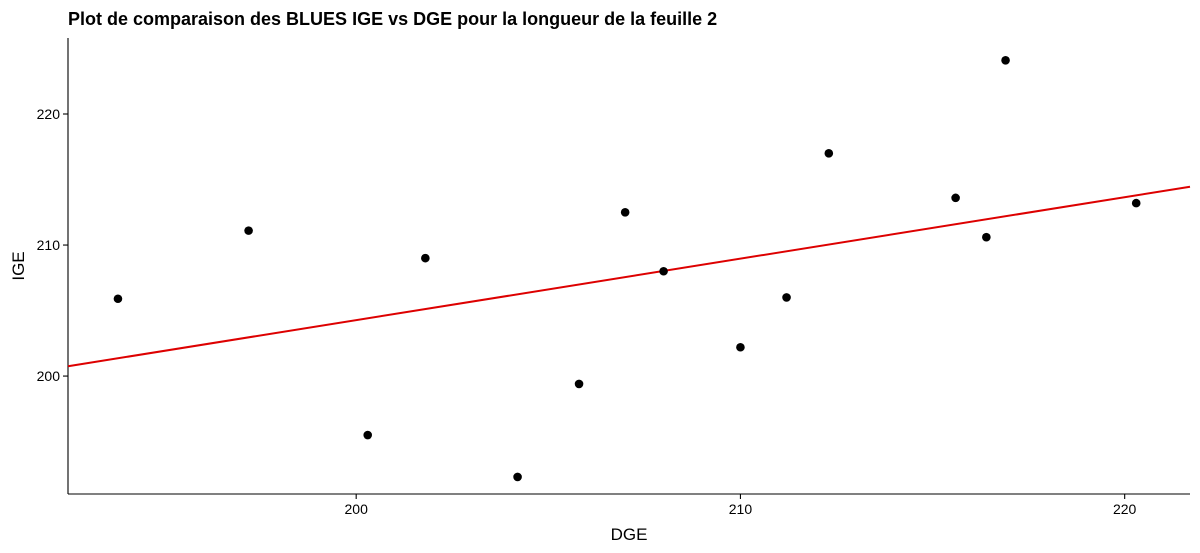 The width and height of the screenshot is (1200, 553). I want to click on y-axis-title: IGE, so click(18, 265).